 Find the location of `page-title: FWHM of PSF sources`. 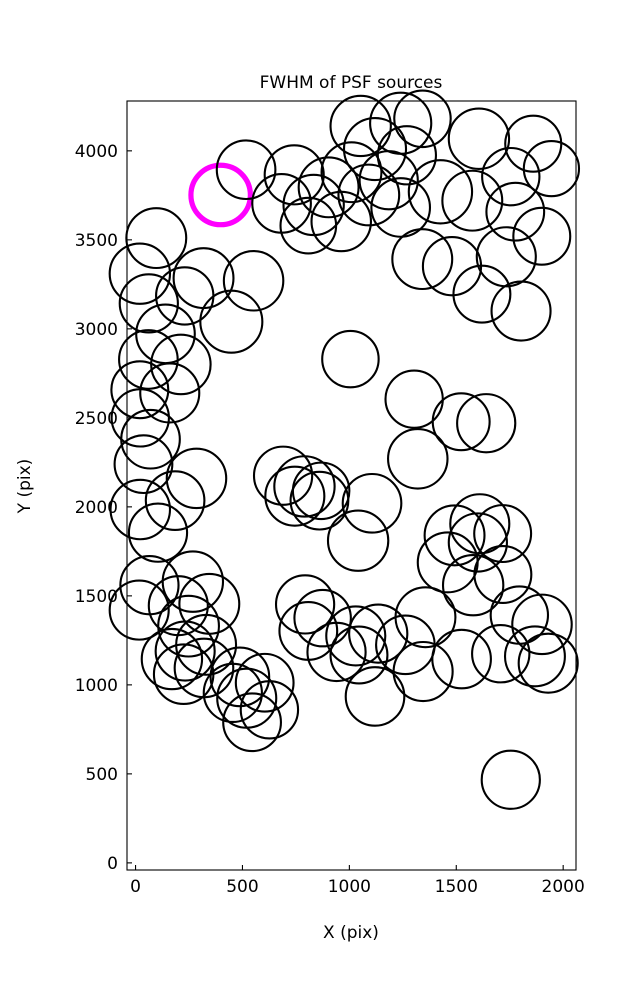

page-title: FWHM of PSF sources is located at coordinates (351, 83).